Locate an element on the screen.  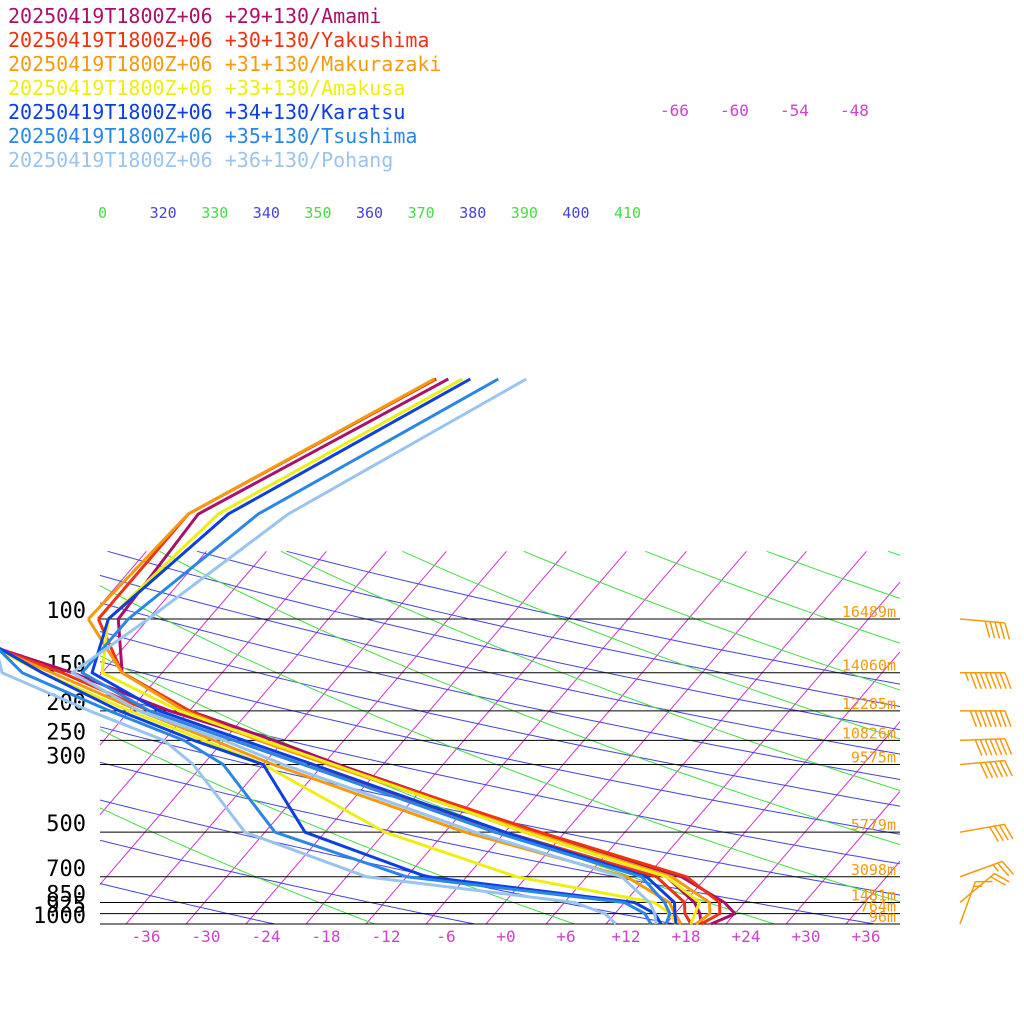
temperature-tick-label: +12 is located at coordinates (626, 936).